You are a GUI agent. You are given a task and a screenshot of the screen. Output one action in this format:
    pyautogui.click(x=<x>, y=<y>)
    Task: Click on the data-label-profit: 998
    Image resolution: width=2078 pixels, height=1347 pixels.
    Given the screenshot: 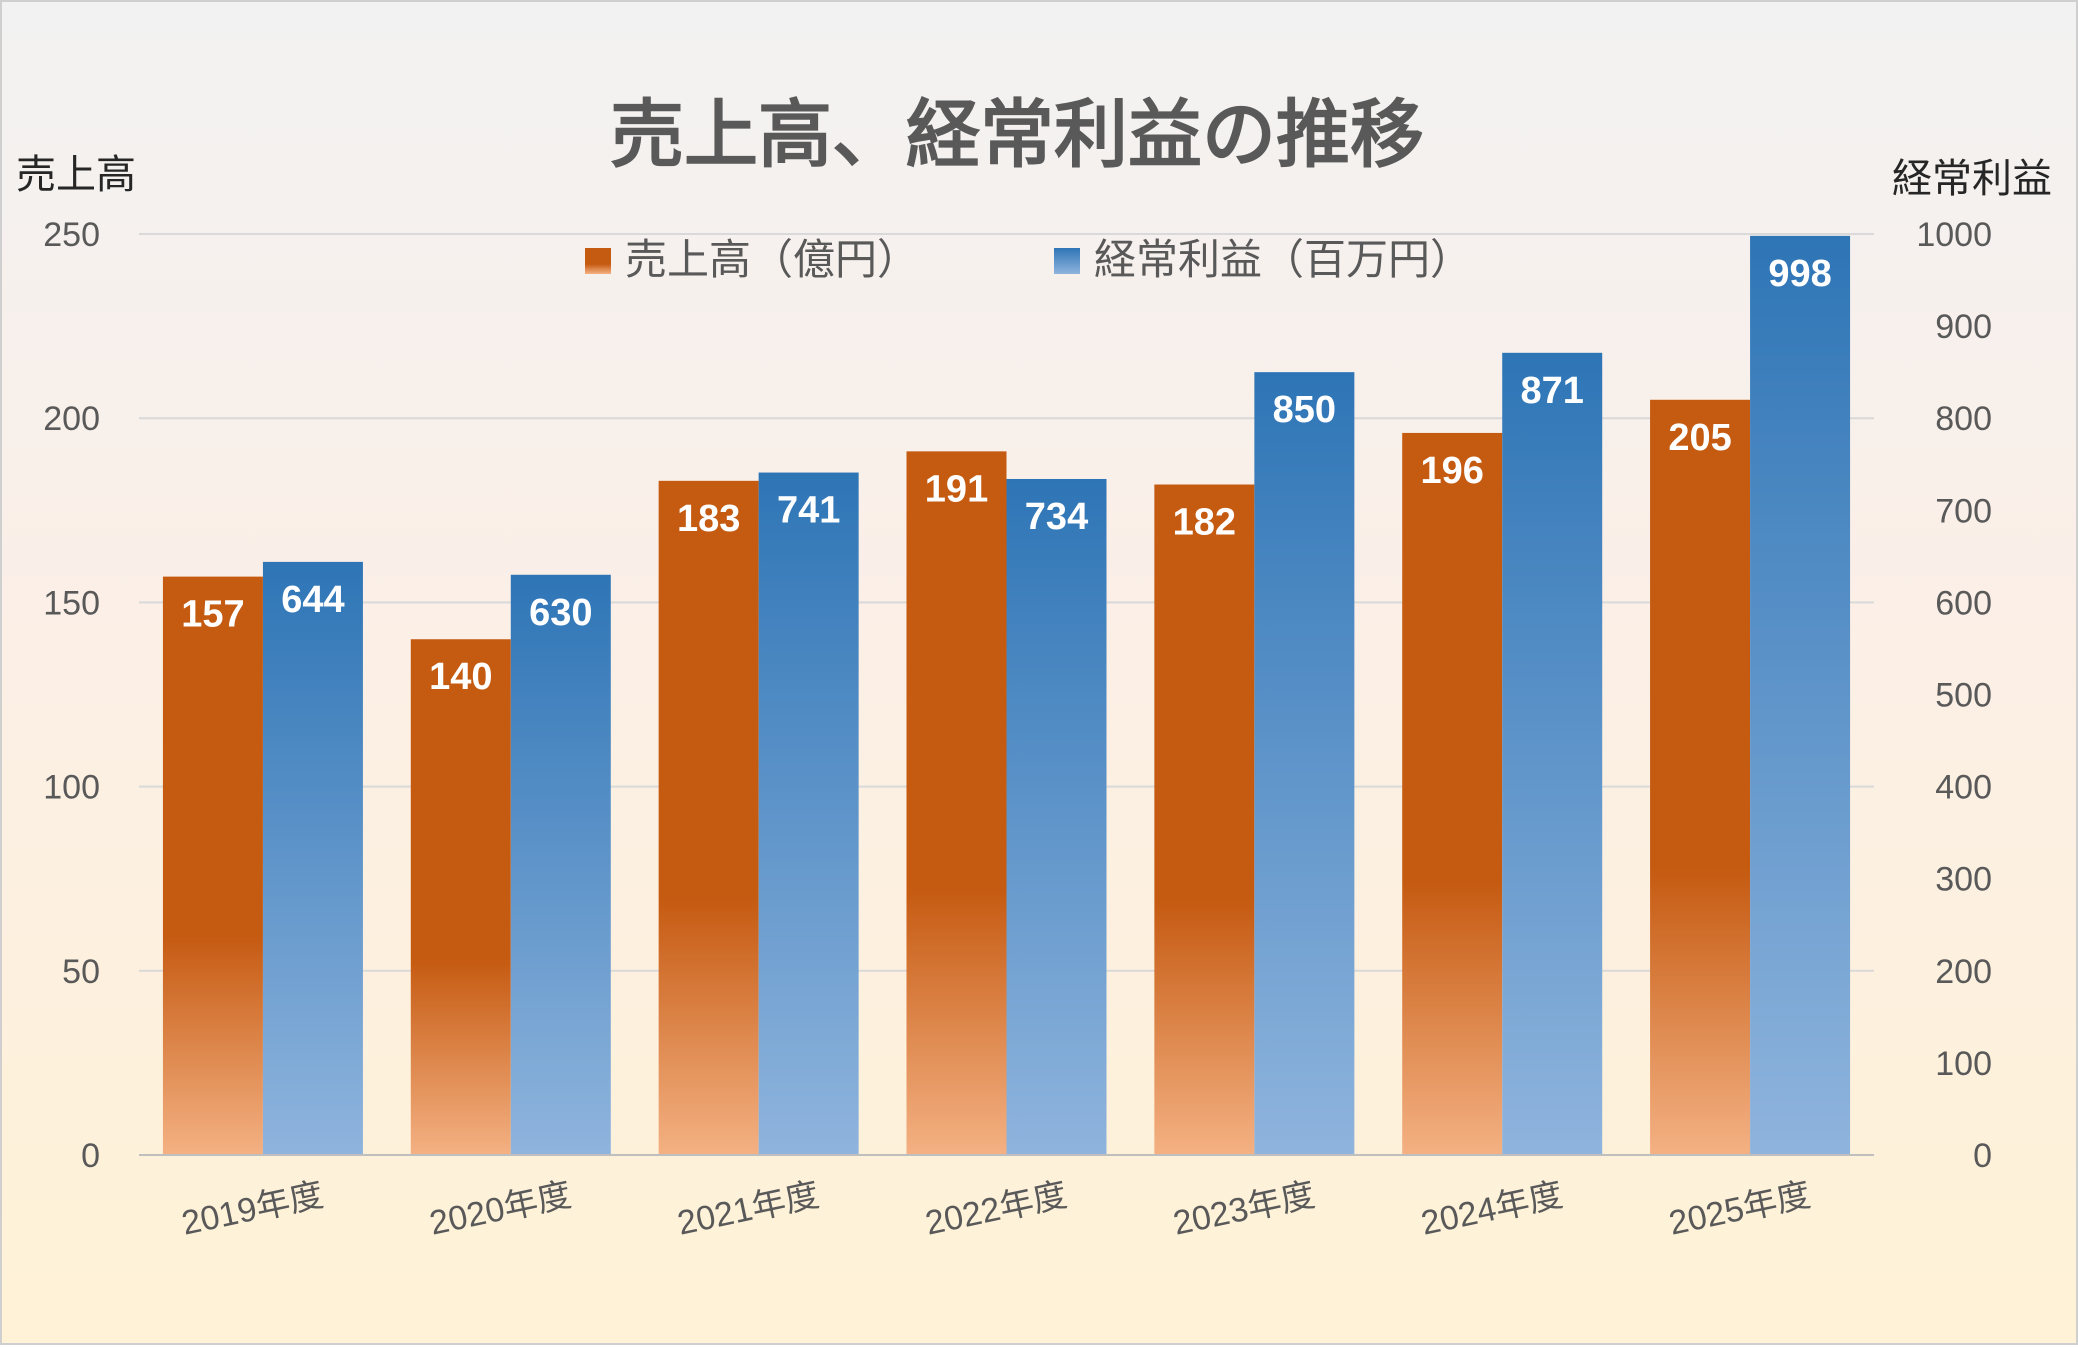 What is the action you would take?
    pyautogui.click(x=1799, y=274)
    